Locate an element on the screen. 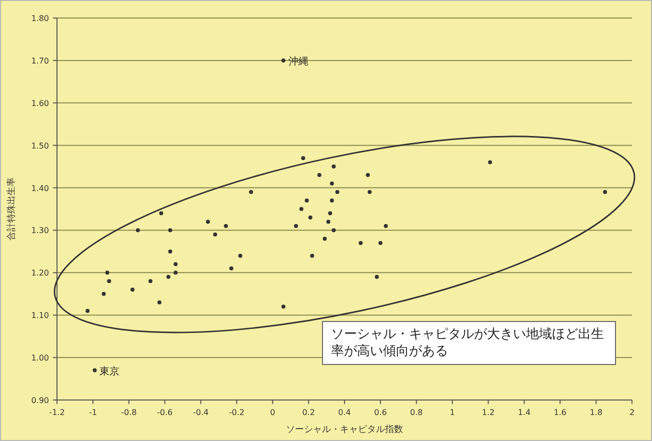 The image size is (652, 441). x-tick-label: 0 is located at coordinates (273, 412).